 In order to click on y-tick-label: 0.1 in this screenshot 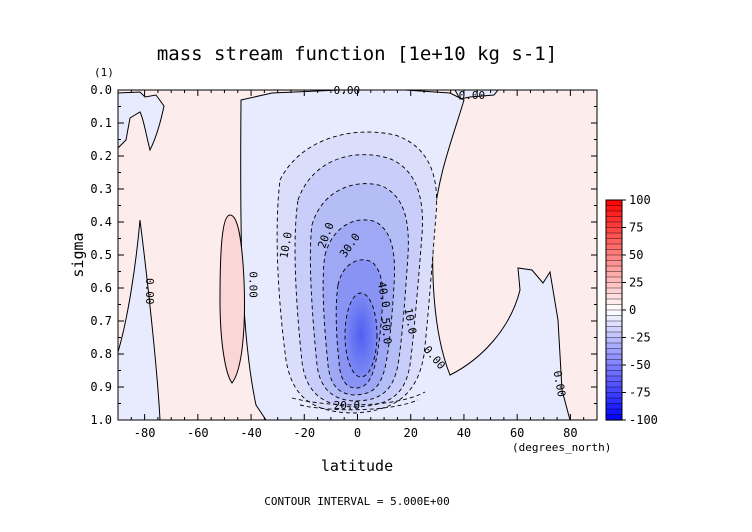, I will do `click(101, 123)`.